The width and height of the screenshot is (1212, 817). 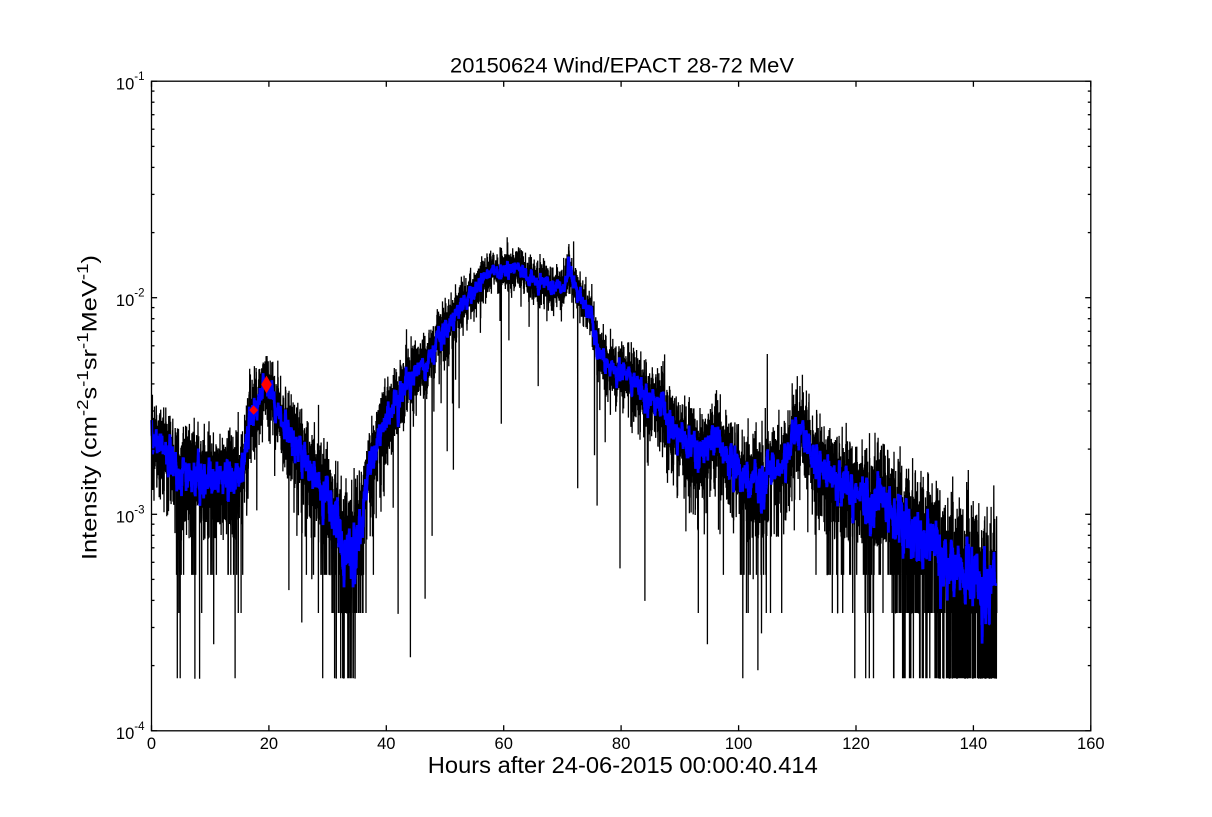 What do you see at coordinates (974, 744) in the screenshot?
I see `svg-text: 140` at bounding box center [974, 744].